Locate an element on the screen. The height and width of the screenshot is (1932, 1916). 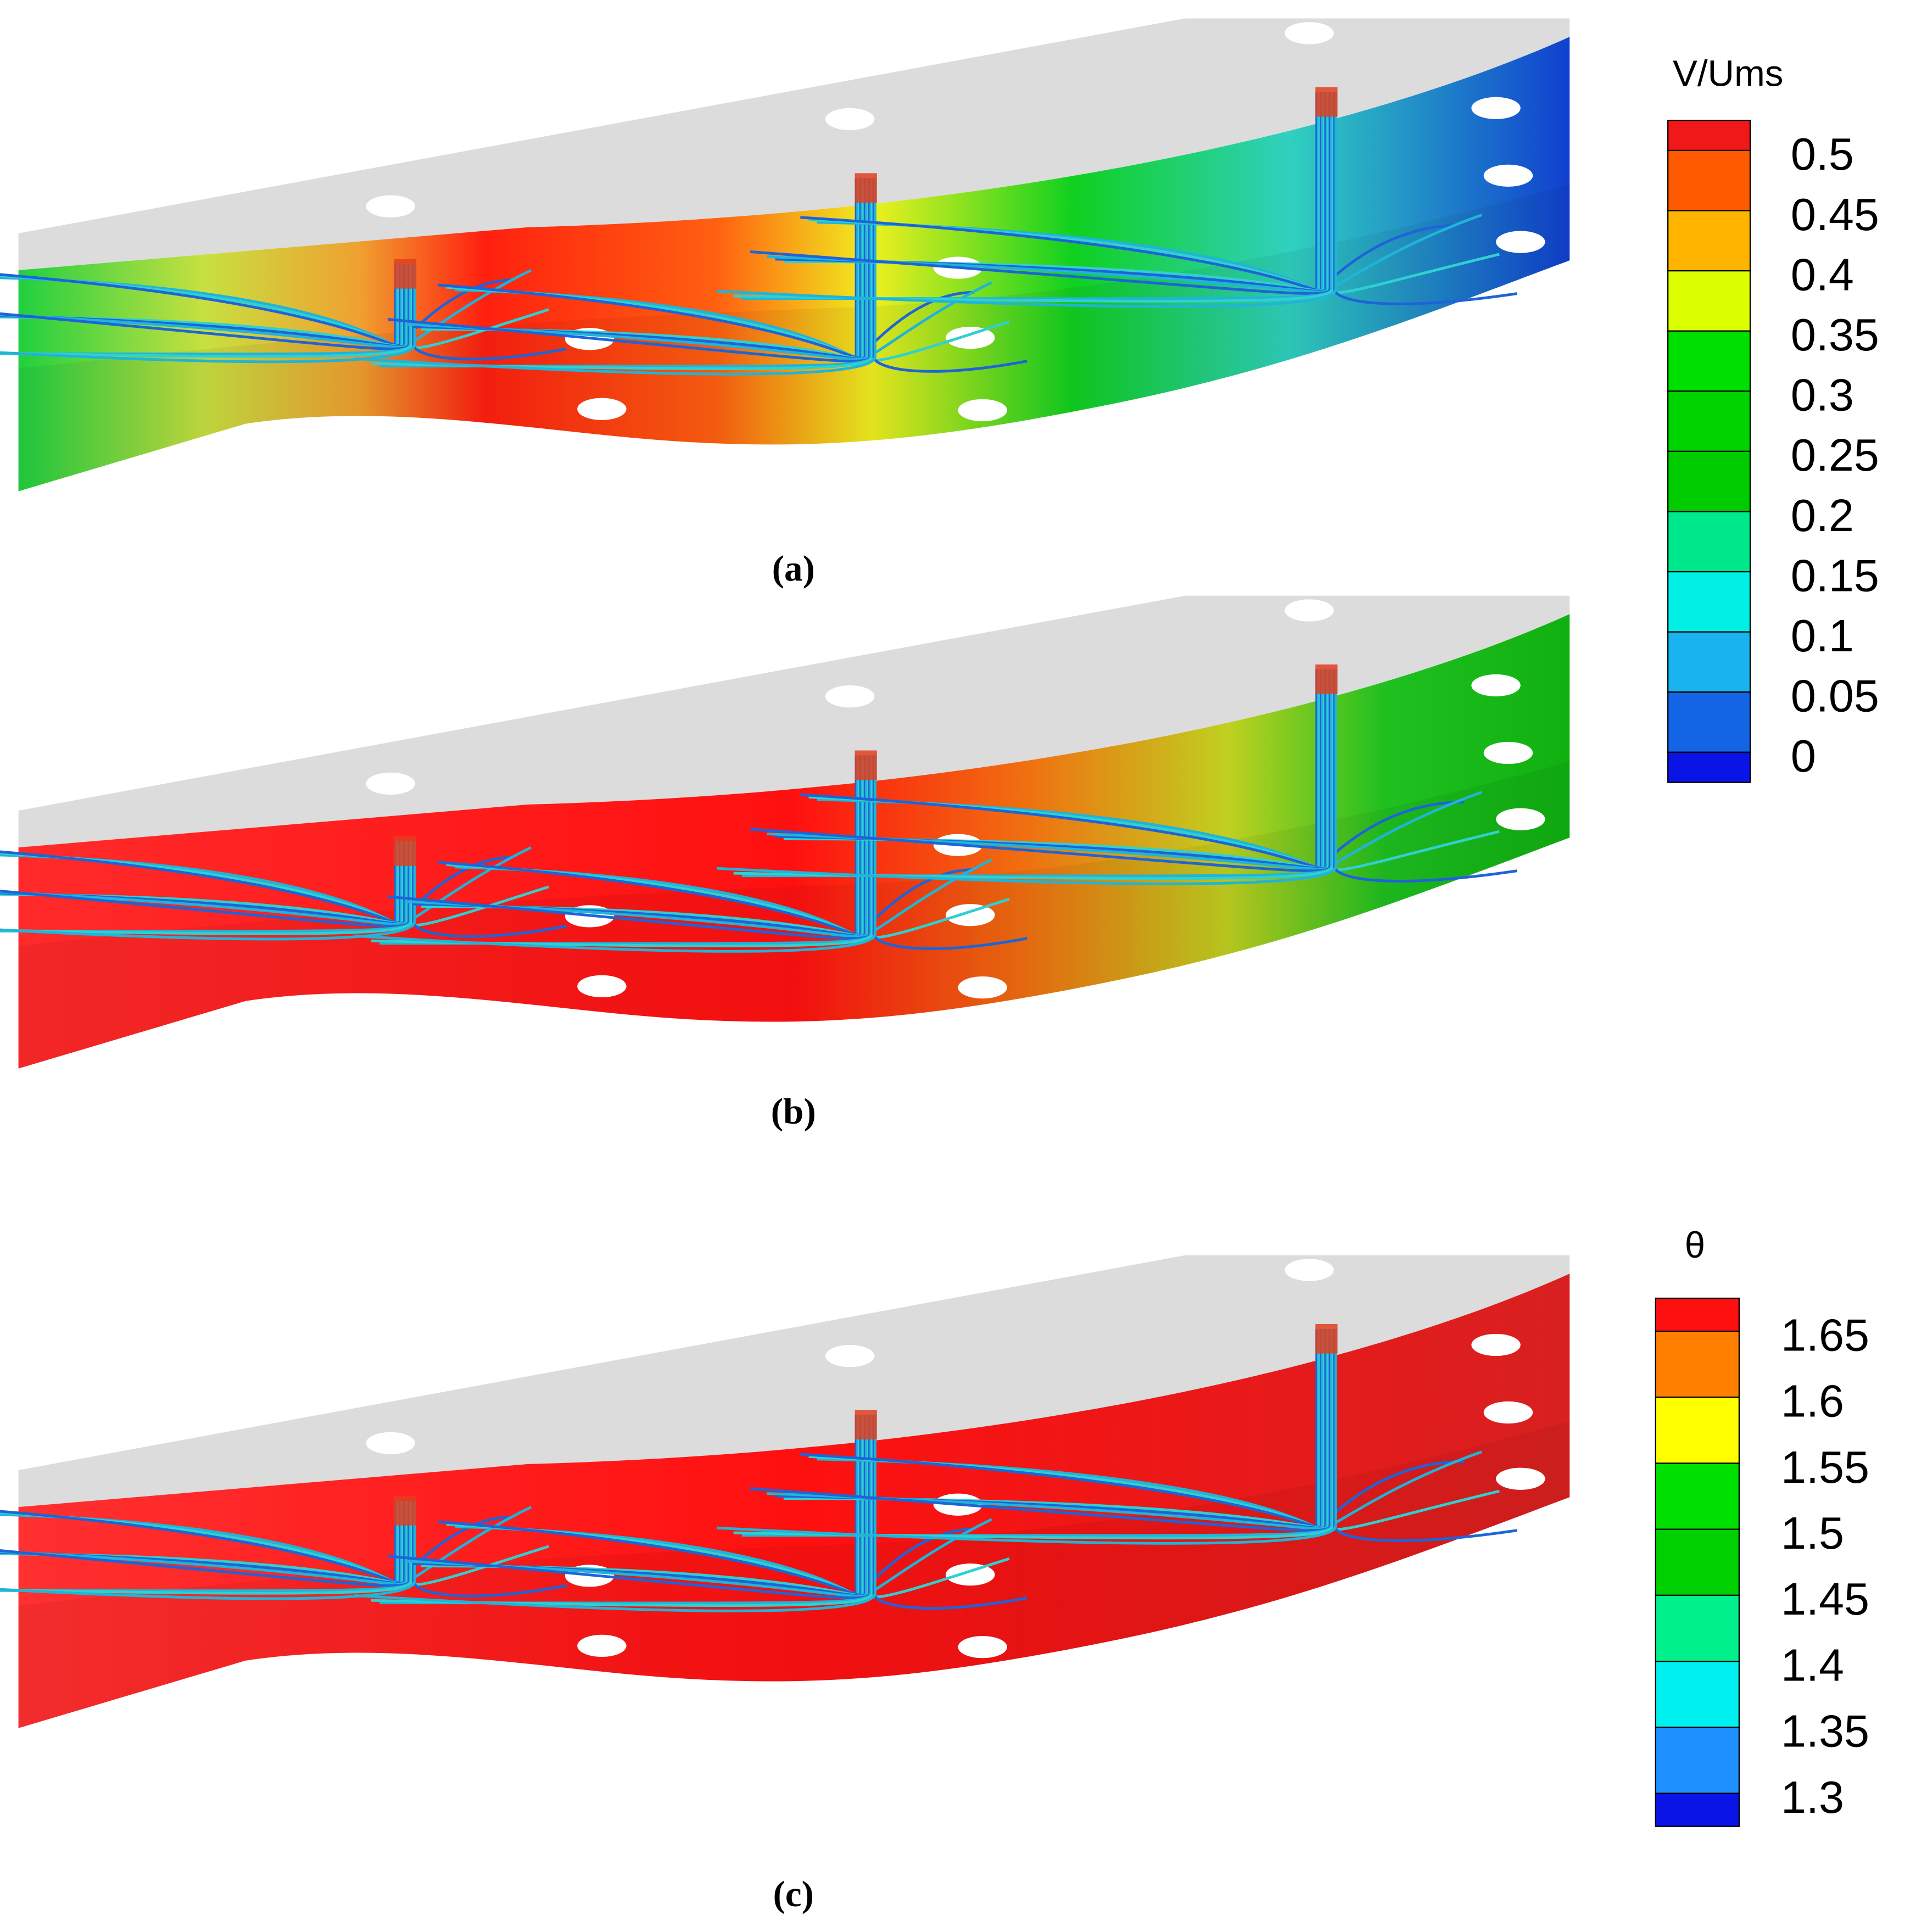
colorbar-label: 1.3 is located at coordinates (1813, 1797).